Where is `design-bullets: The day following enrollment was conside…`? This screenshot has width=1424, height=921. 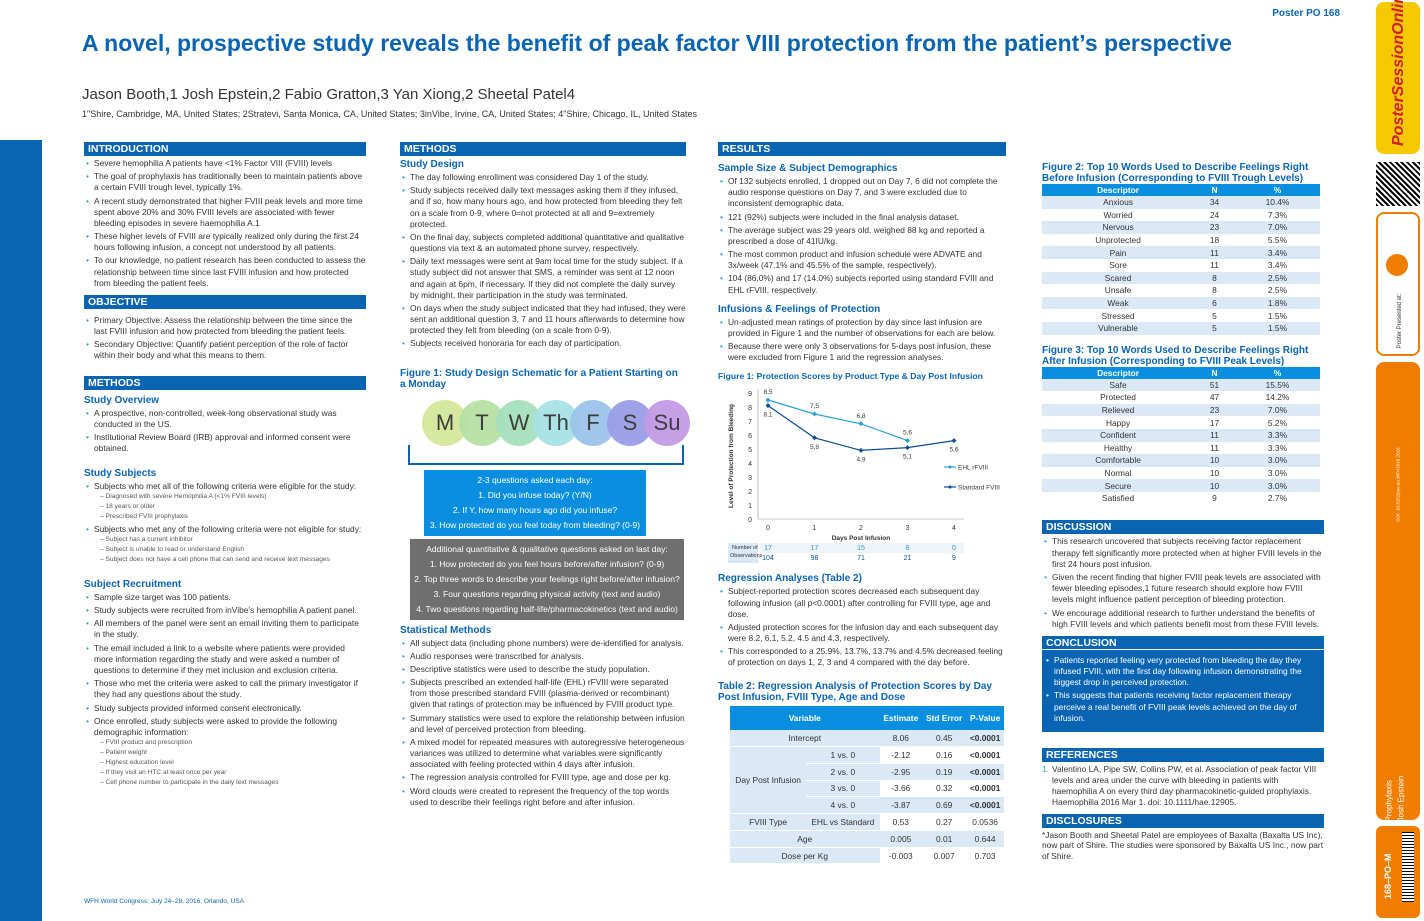
design-bullets: The day following enrollment was conside… is located at coordinates (543, 261).